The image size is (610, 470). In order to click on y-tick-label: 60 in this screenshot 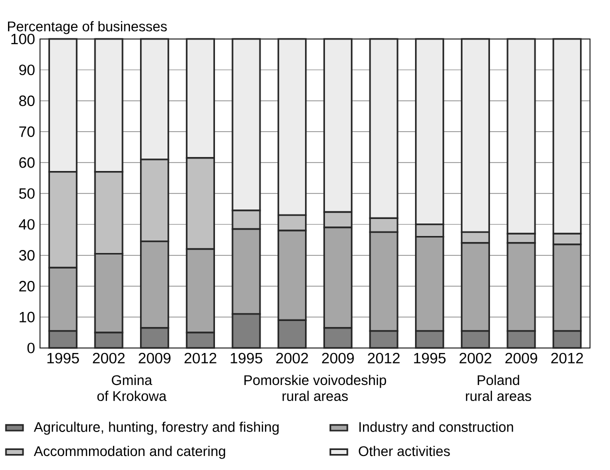, I will do `click(27, 162)`.